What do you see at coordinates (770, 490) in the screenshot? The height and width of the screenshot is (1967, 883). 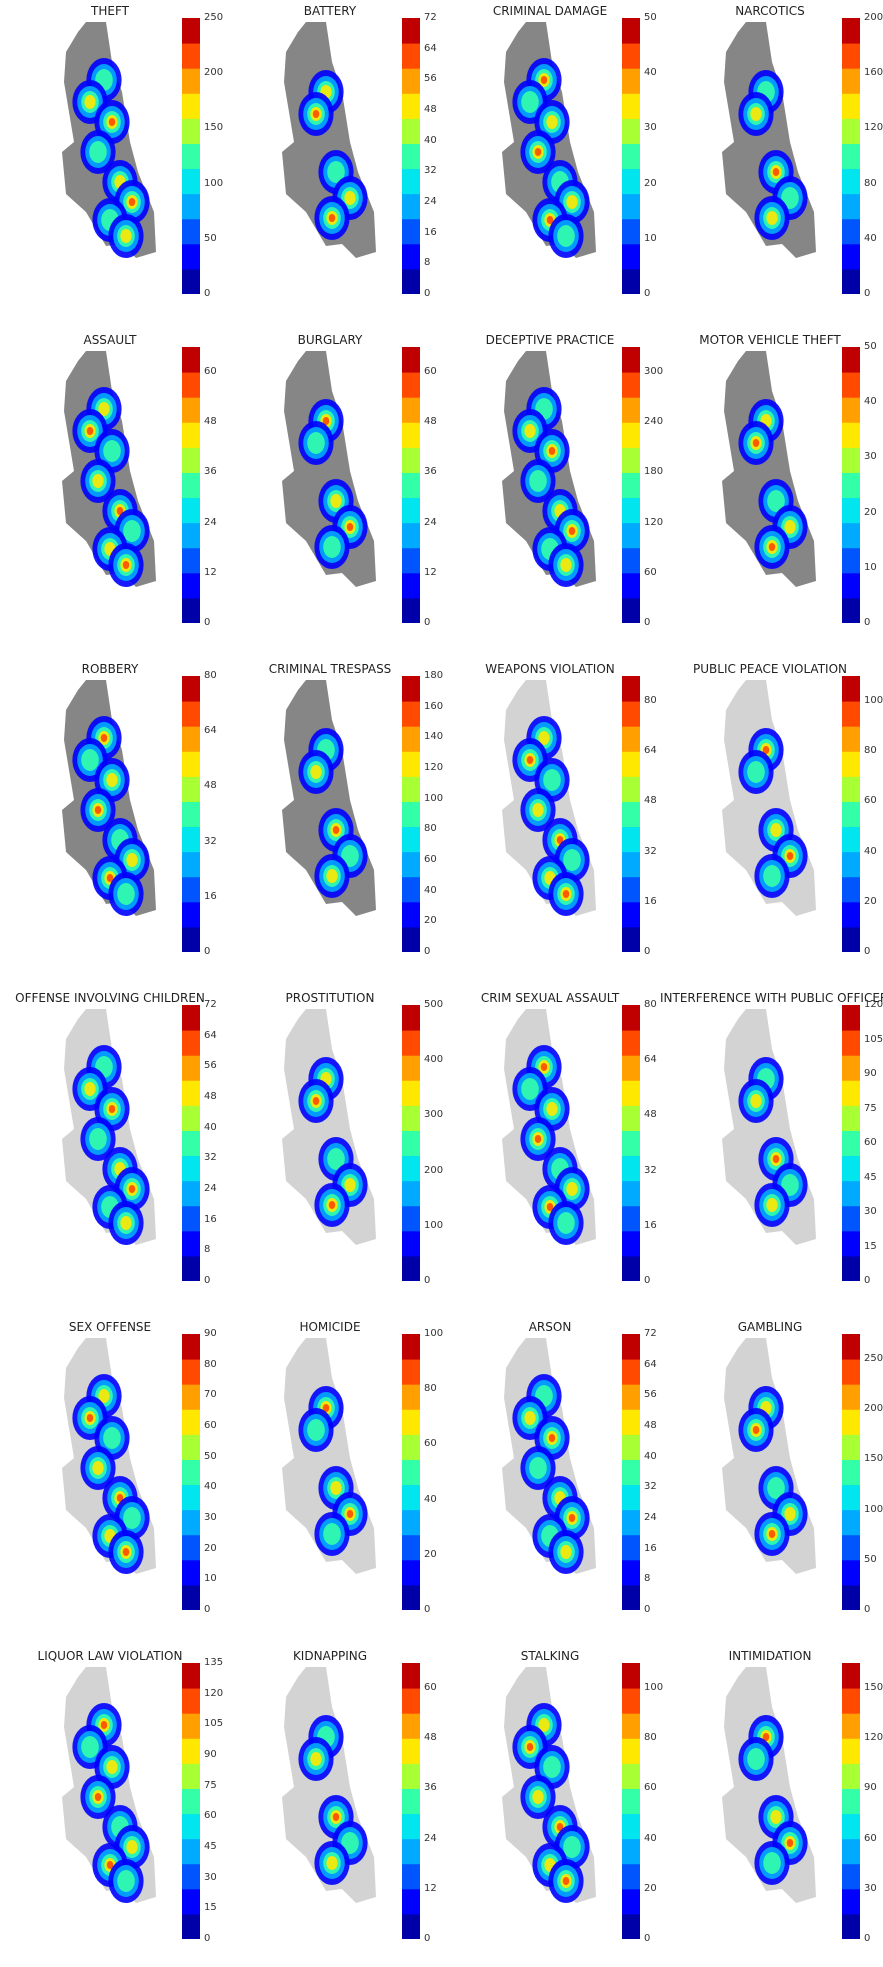 I see `heatmap-panel: MOTOR VEHICLE THEFT 0 10 20 30 40 50` at bounding box center [770, 490].